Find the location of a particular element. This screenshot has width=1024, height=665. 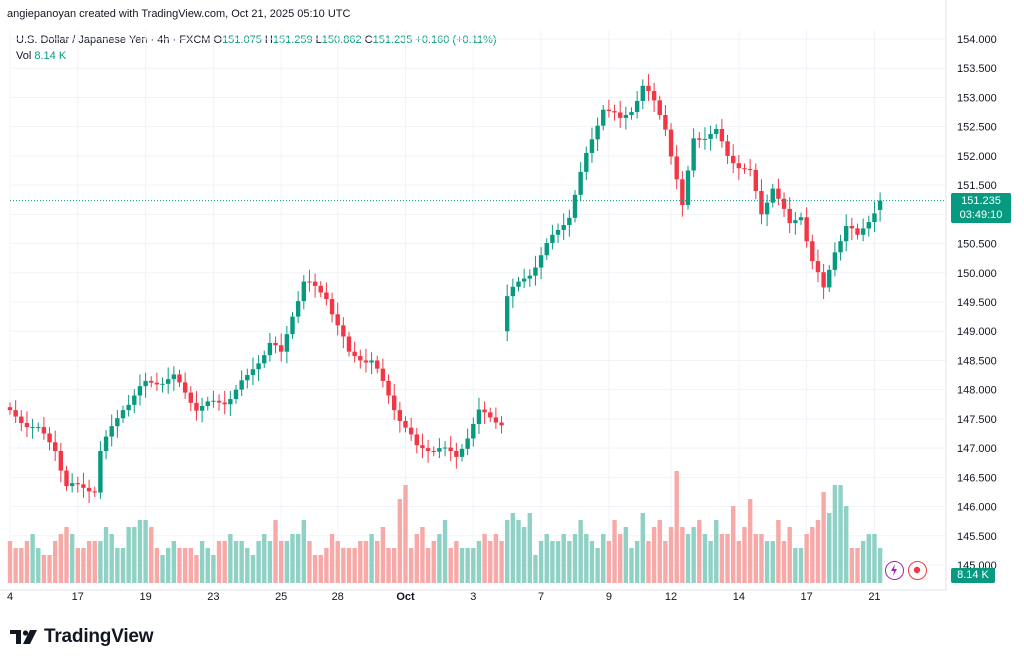

tradingview-logo: TradingView is located at coordinates (82, 637).